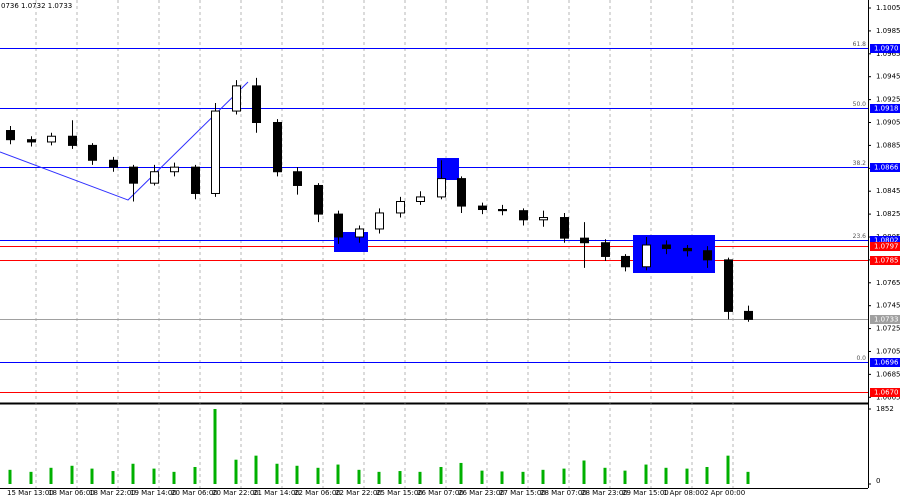 Image resolution: width=900 pixels, height=500 pixels. I want to click on y-tick-label: 1.0705, so click(888, 351).